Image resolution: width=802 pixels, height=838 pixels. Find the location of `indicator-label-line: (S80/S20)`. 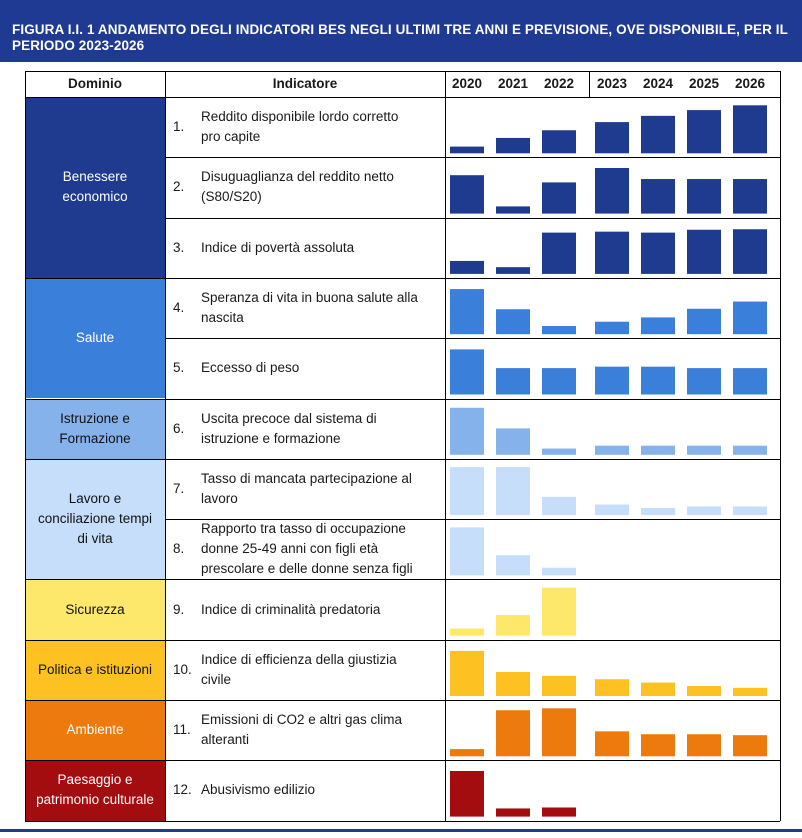

indicator-label-line: (S80/S20) is located at coordinates (231, 197).